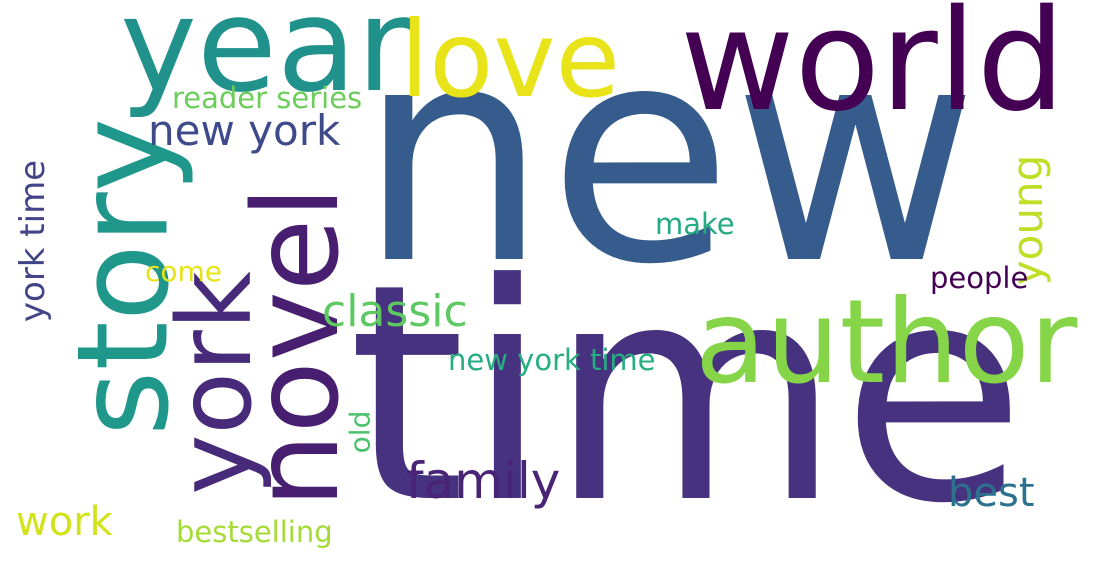 Image resolution: width=1105 pixels, height=562 pixels. Describe the element at coordinates (991, 493) in the screenshot. I see `word-best: best` at that location.